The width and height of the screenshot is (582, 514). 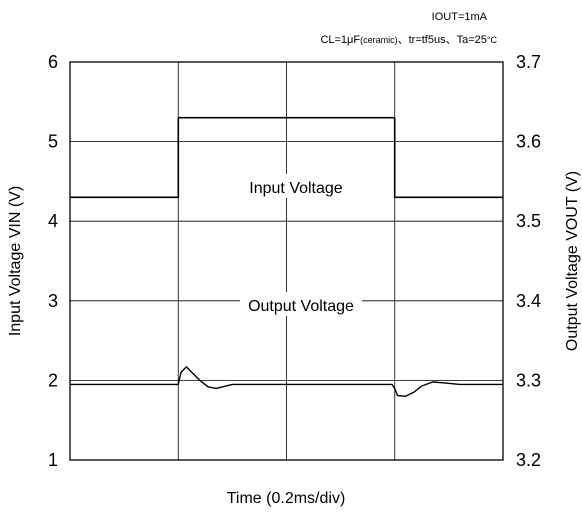 I want to click on left-axis-title: Input Voltage VIN (V), so click(x=15, y=261).